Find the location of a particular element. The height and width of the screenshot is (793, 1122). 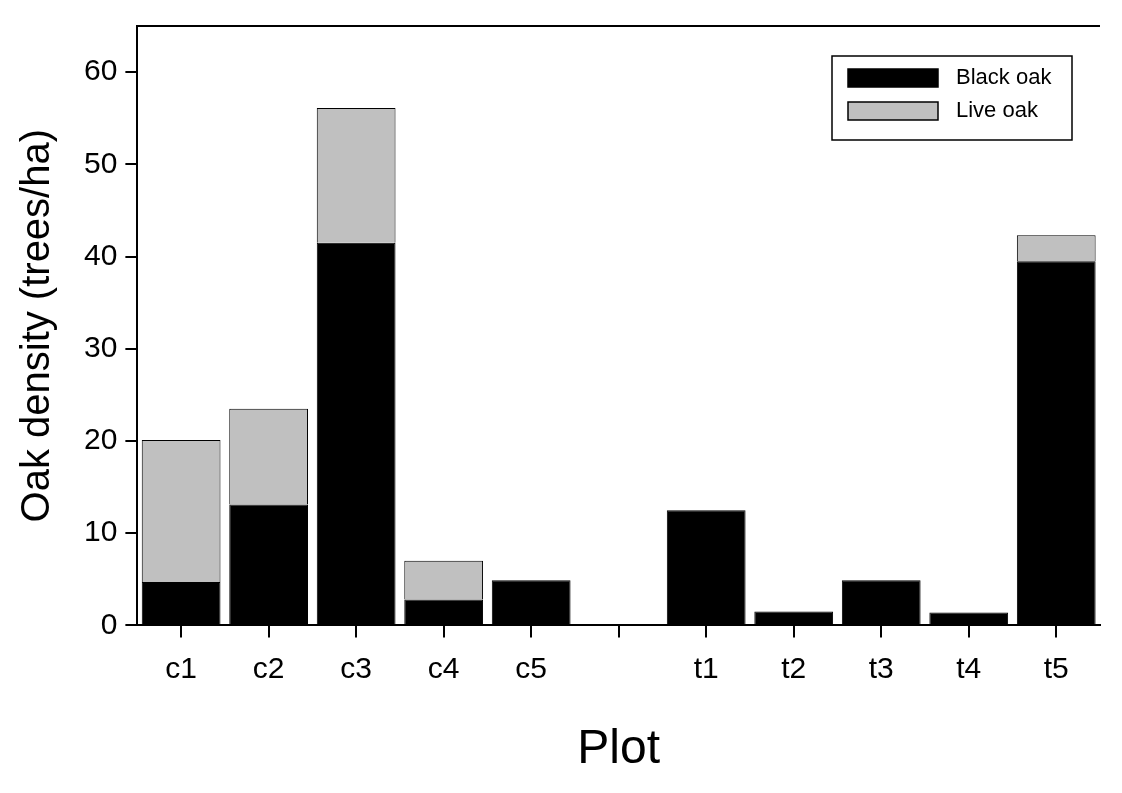

x-tick-label: t2 is located at coordinates (794, 667).